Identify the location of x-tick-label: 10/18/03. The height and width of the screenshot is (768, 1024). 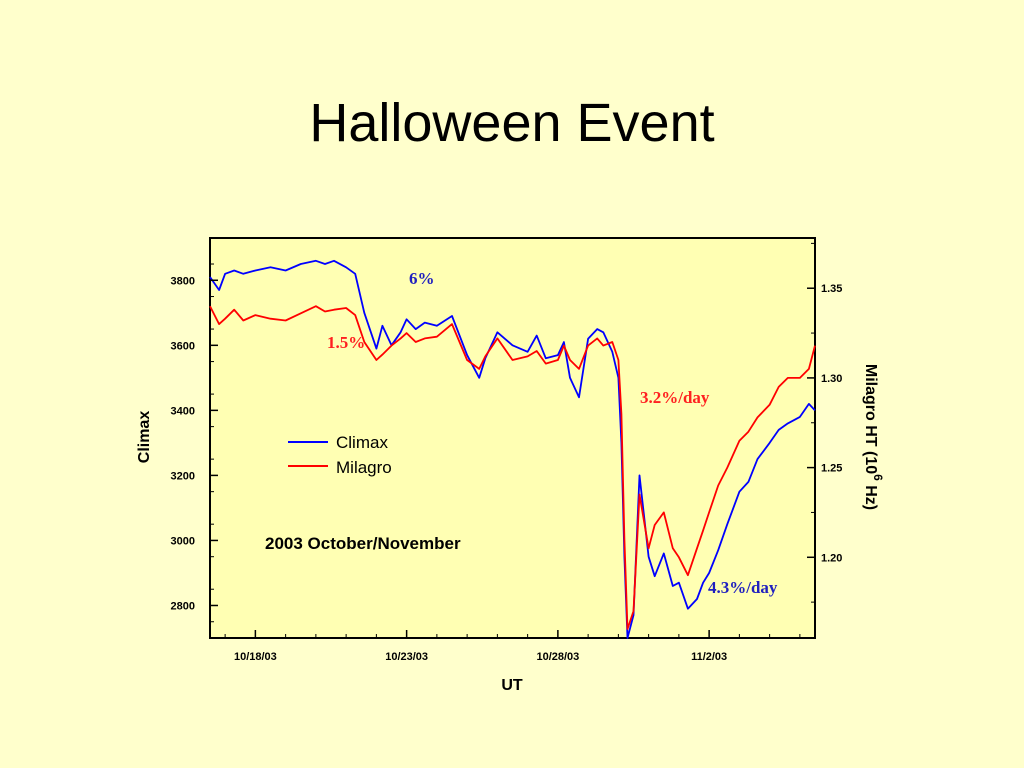
(255, 657).